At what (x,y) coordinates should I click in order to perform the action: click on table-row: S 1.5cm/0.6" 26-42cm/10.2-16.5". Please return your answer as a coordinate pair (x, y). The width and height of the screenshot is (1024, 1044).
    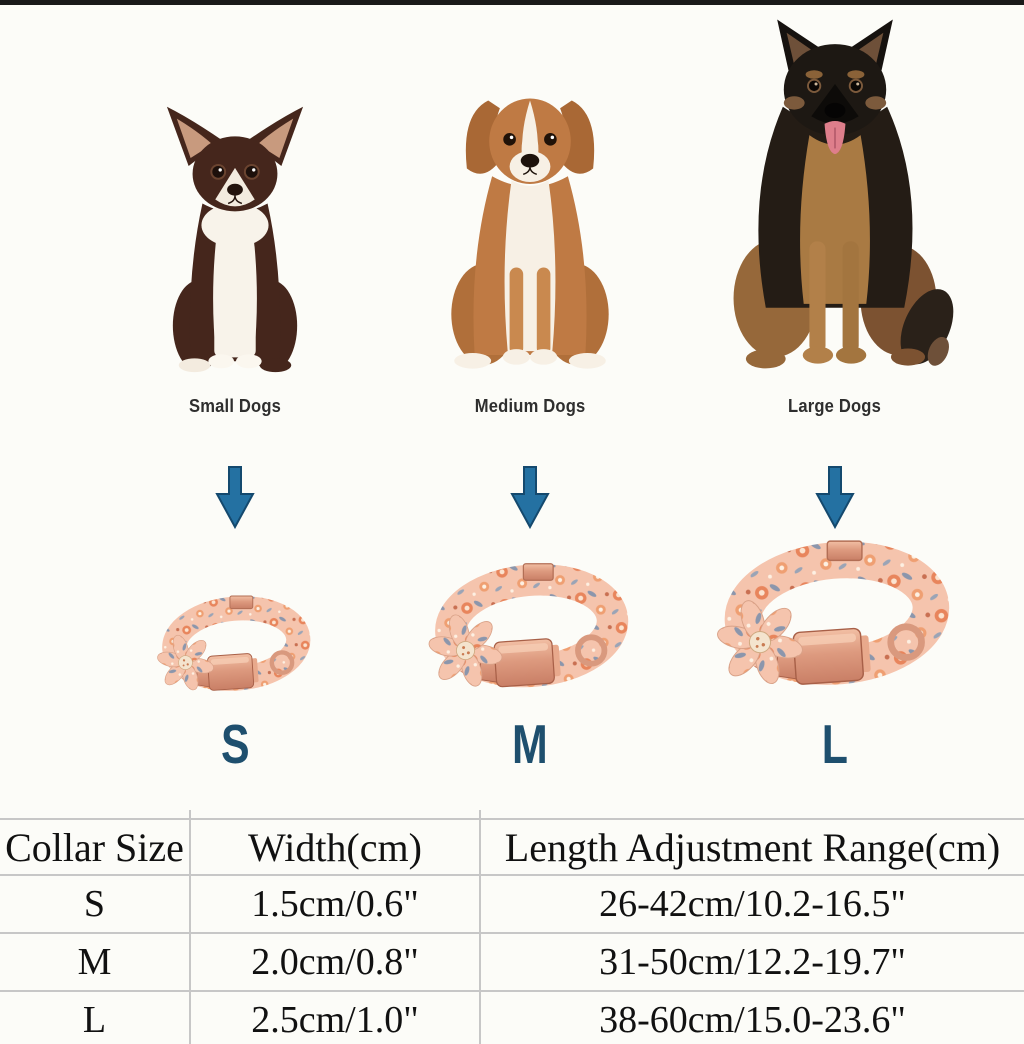
    Looking at the image, I should click on (512, 904).